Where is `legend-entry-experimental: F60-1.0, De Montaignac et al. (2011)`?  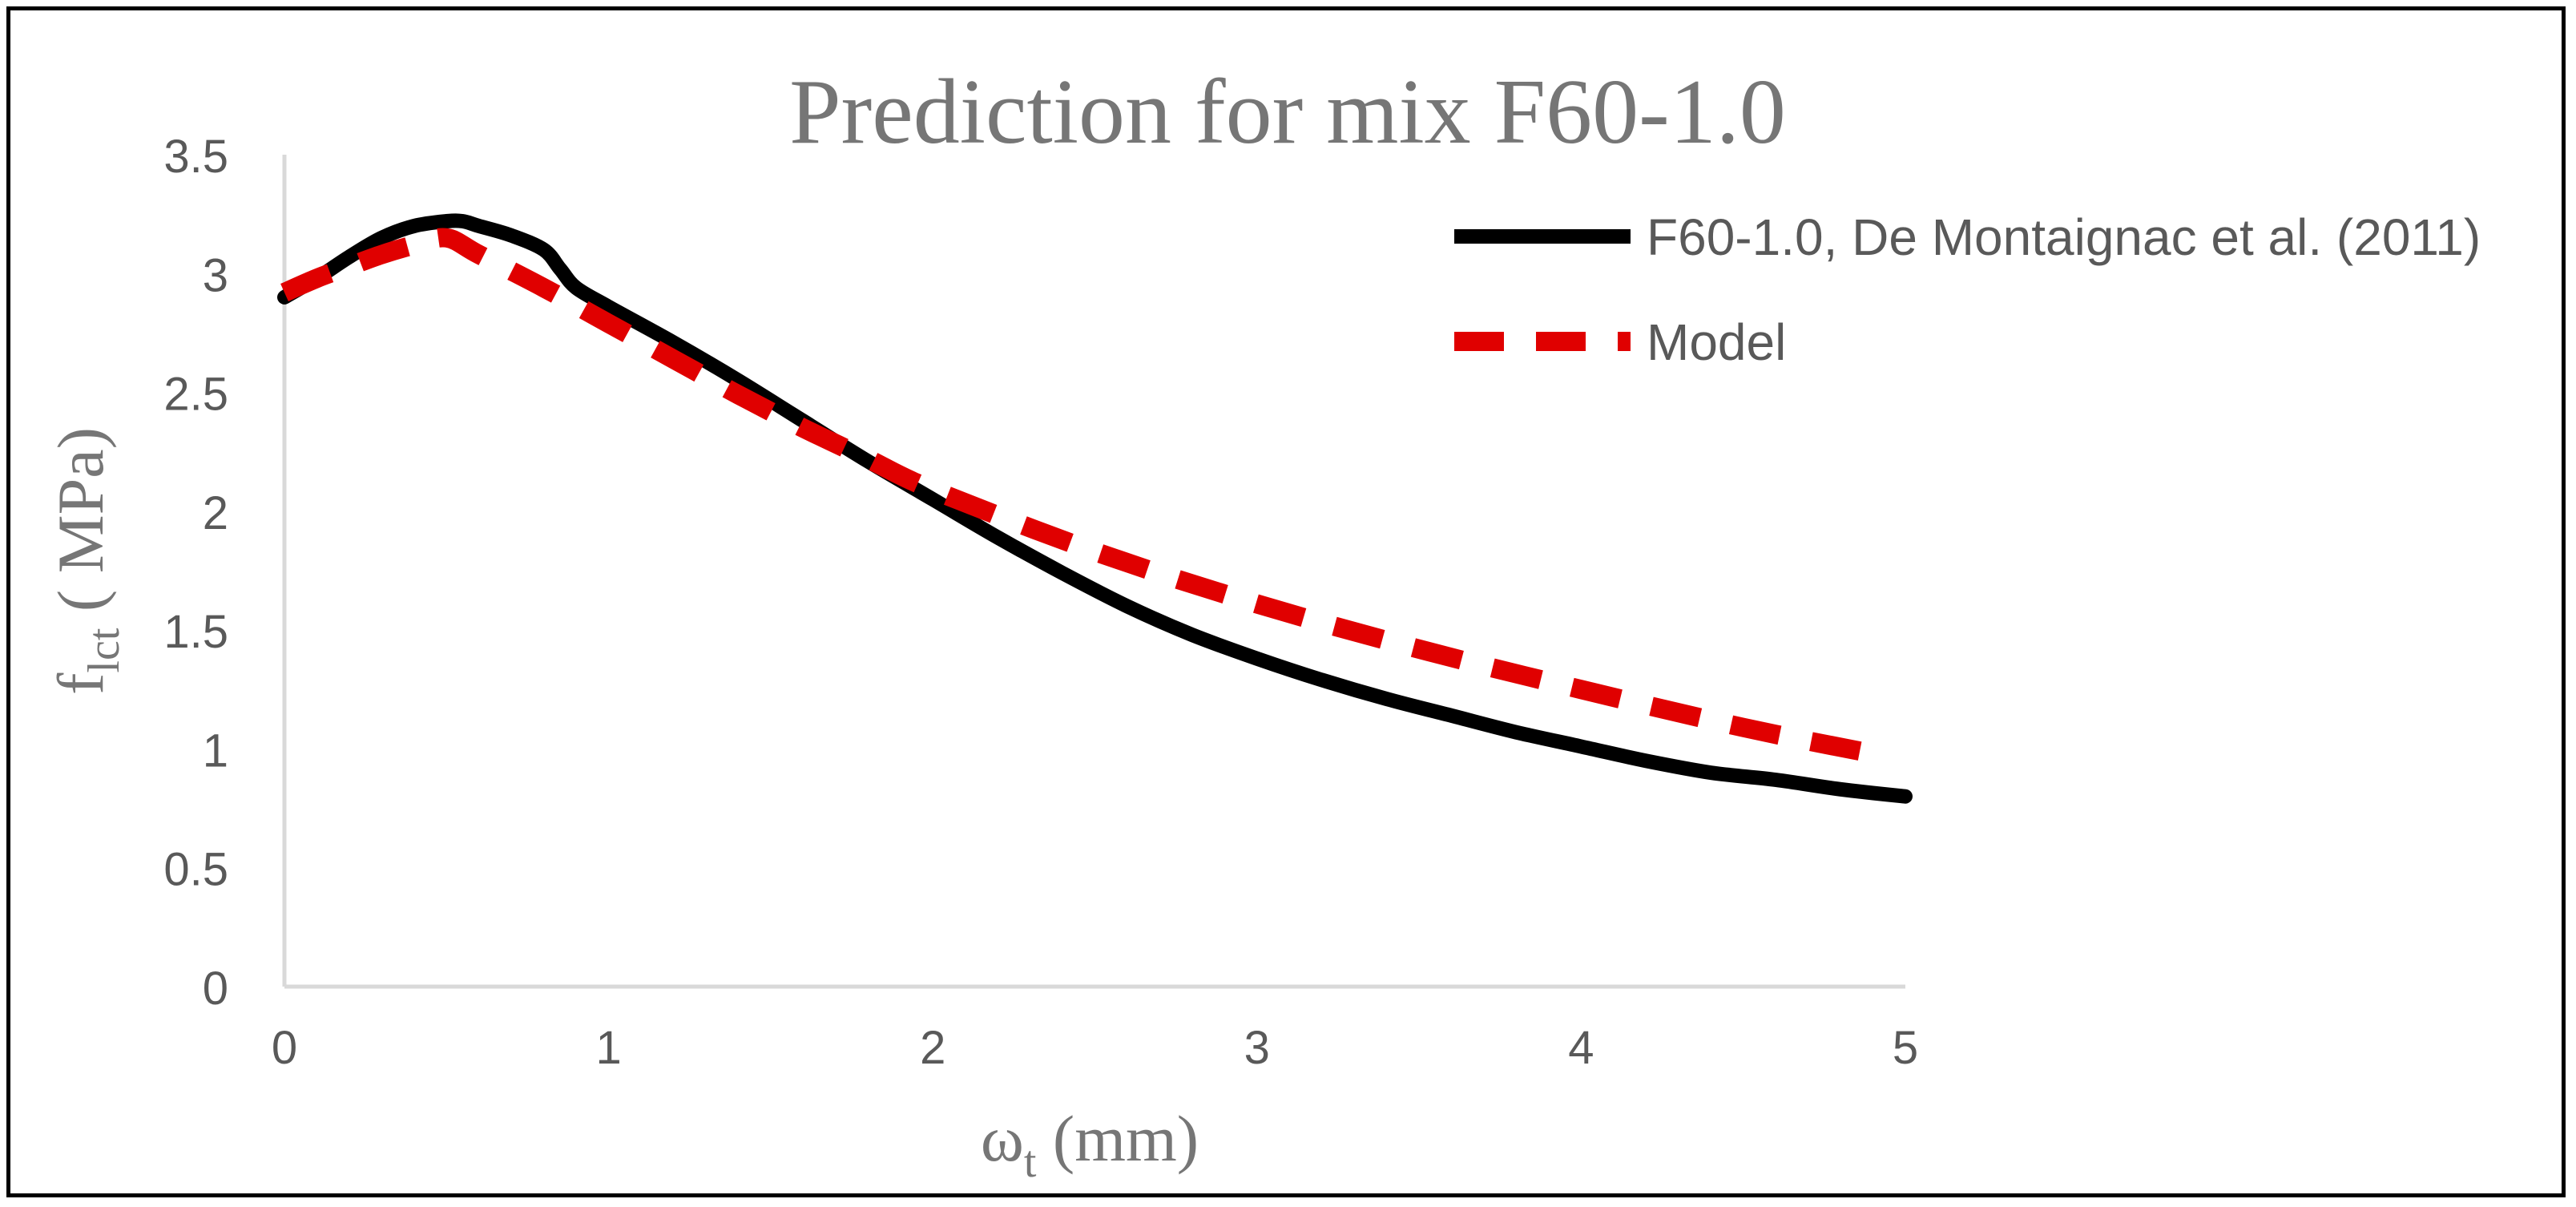 legend-entry-experimental: F60-1.0, De Montaignac et al. (2011) is located at coordinates (1967, 237).